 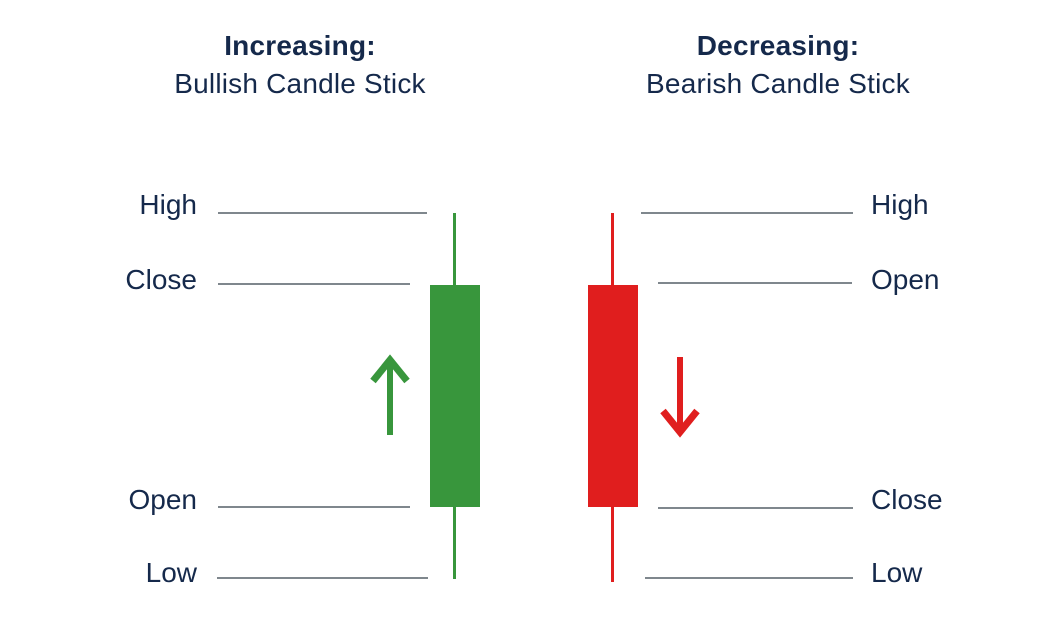 What do you see at coordinates (905, 279) in the screenshot?
I see `bearish-open-label: Open` at bounding box center [905, 279].